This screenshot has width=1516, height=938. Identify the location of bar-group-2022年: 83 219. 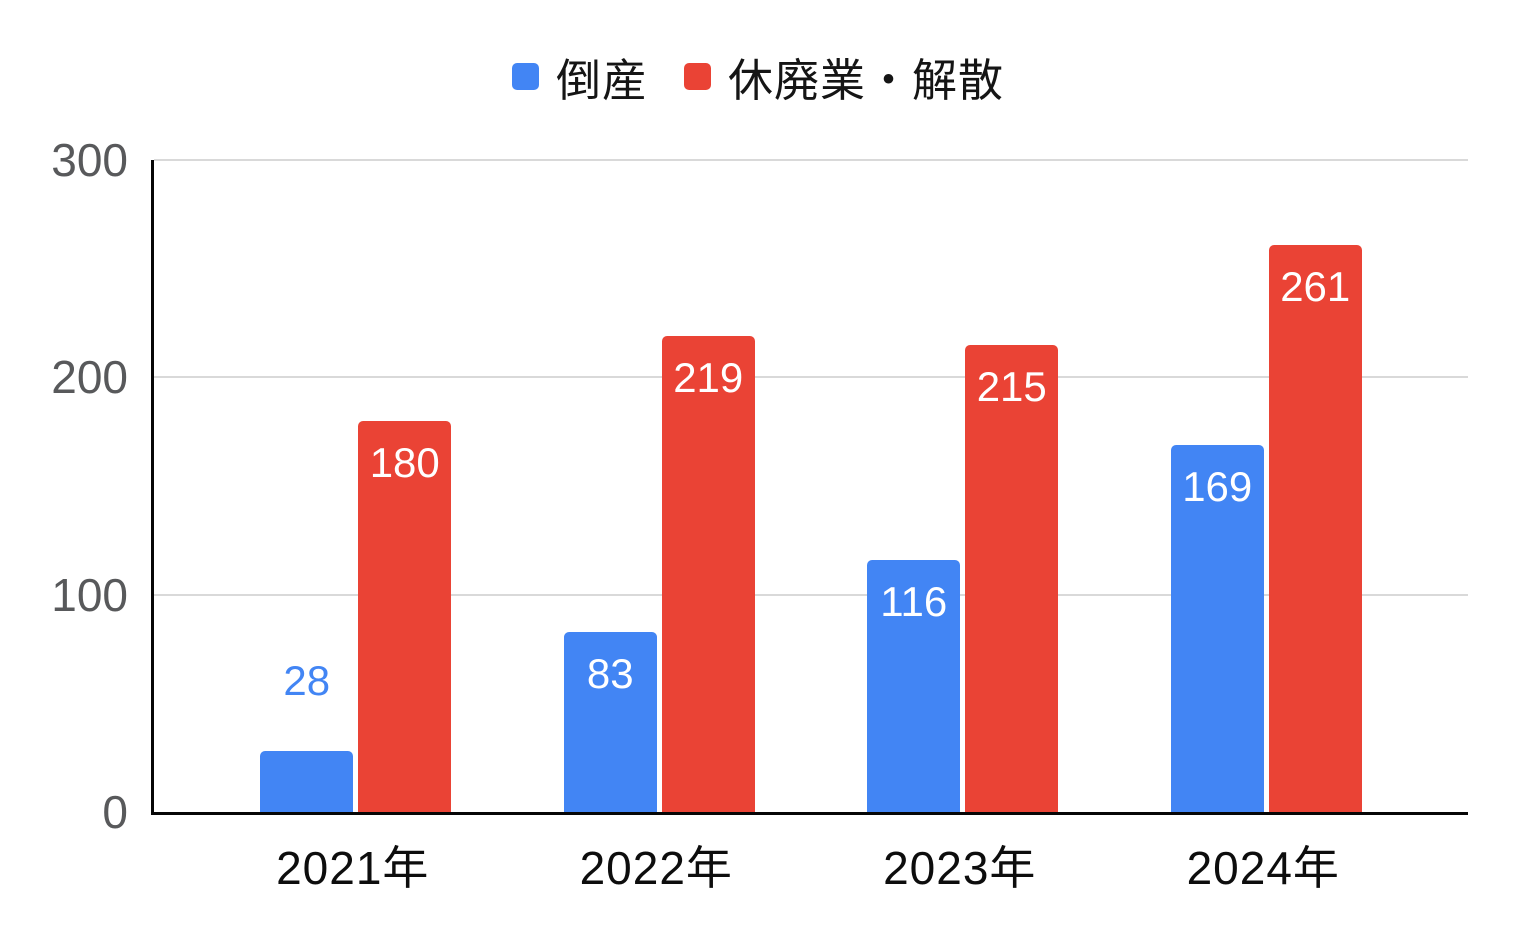
(660, 486).